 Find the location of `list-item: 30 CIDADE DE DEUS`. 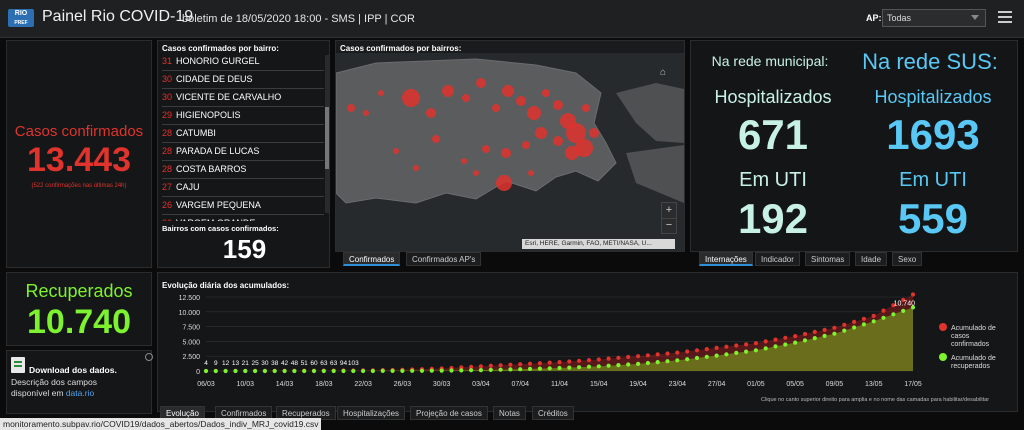

list-item: 30 CIDADE DE DEUS is located at coordinates (243, 80).